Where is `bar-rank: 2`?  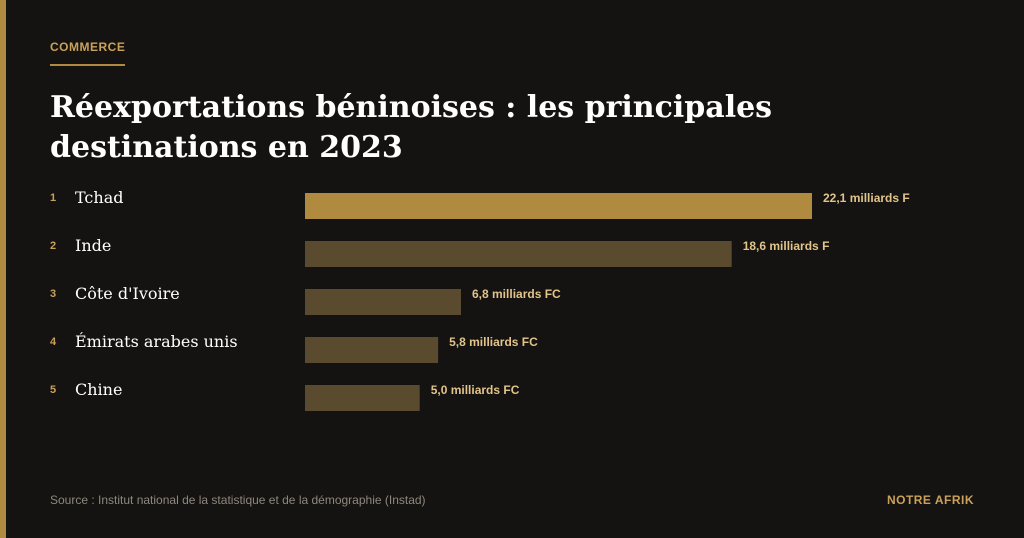
bar-rank: 2 is located at coordinates (53, 246).